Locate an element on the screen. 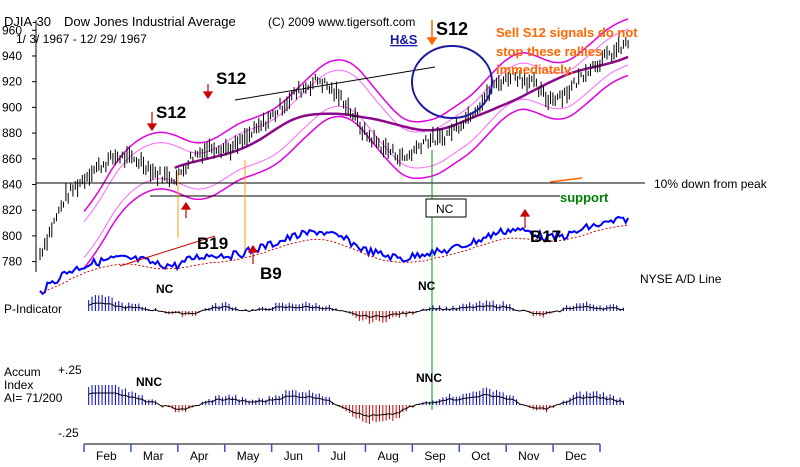 The width and height of the screenshot is (800, 467). label-nnc-2: NNC is located at coordinates (429, 378).